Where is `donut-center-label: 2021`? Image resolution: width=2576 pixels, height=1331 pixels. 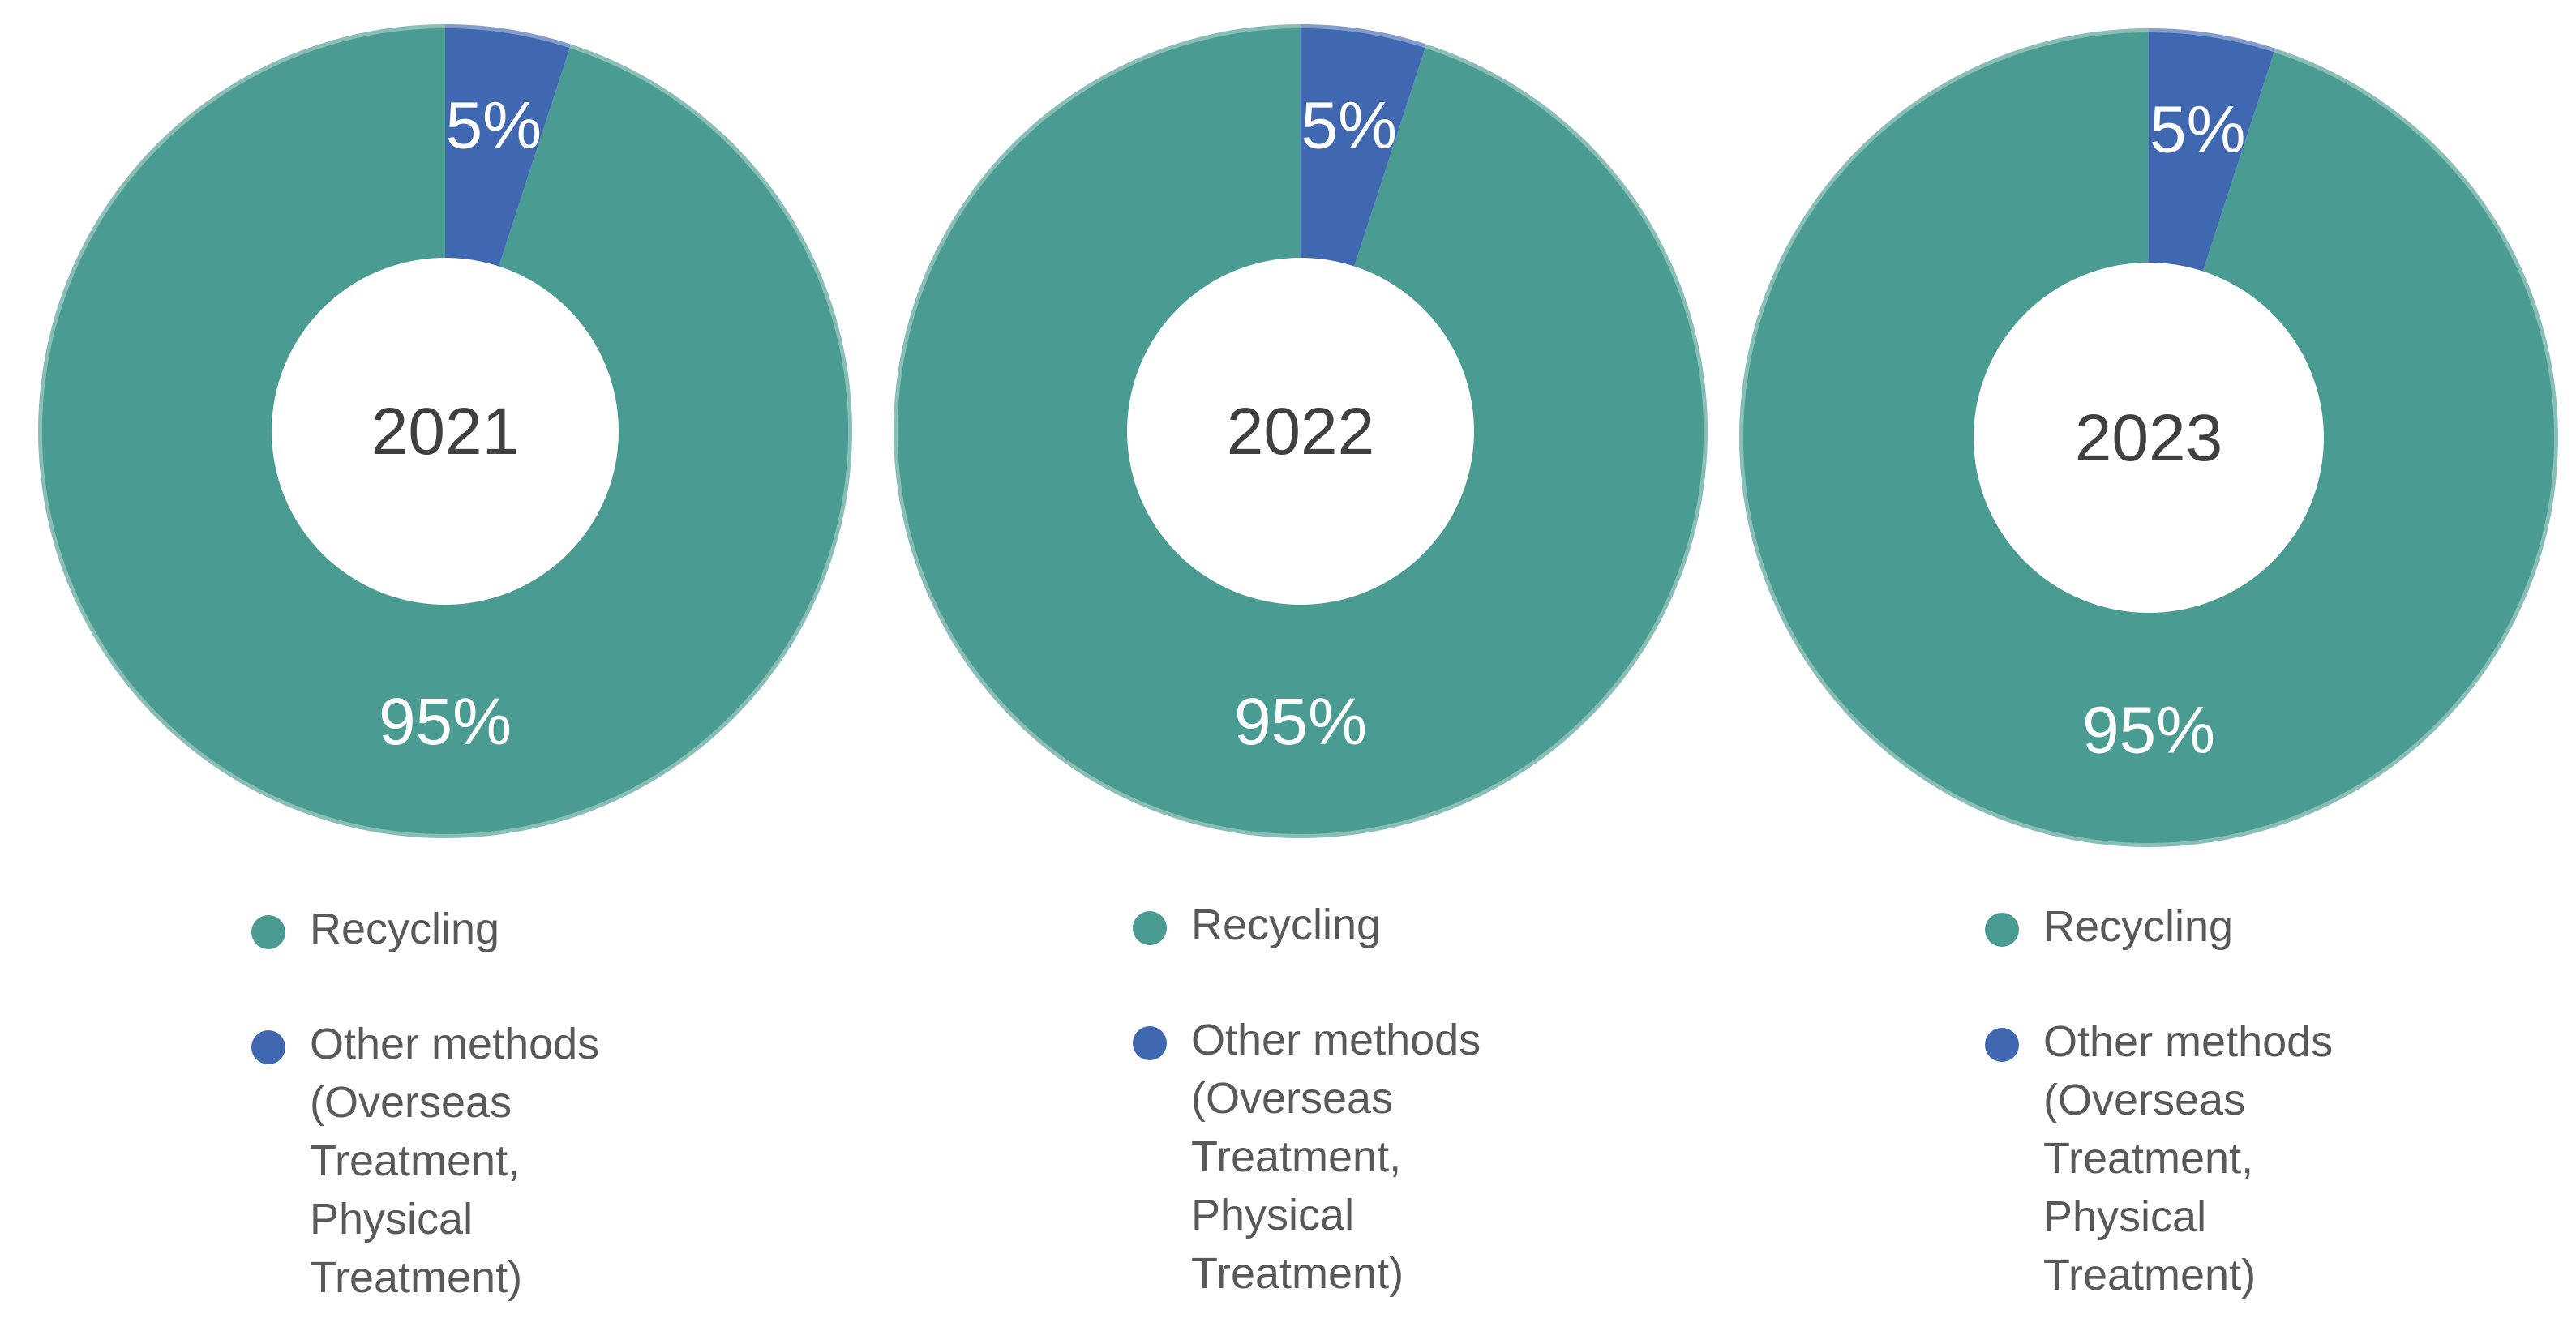 donut-center-label: 2021 is located at coordinates (445, 432).